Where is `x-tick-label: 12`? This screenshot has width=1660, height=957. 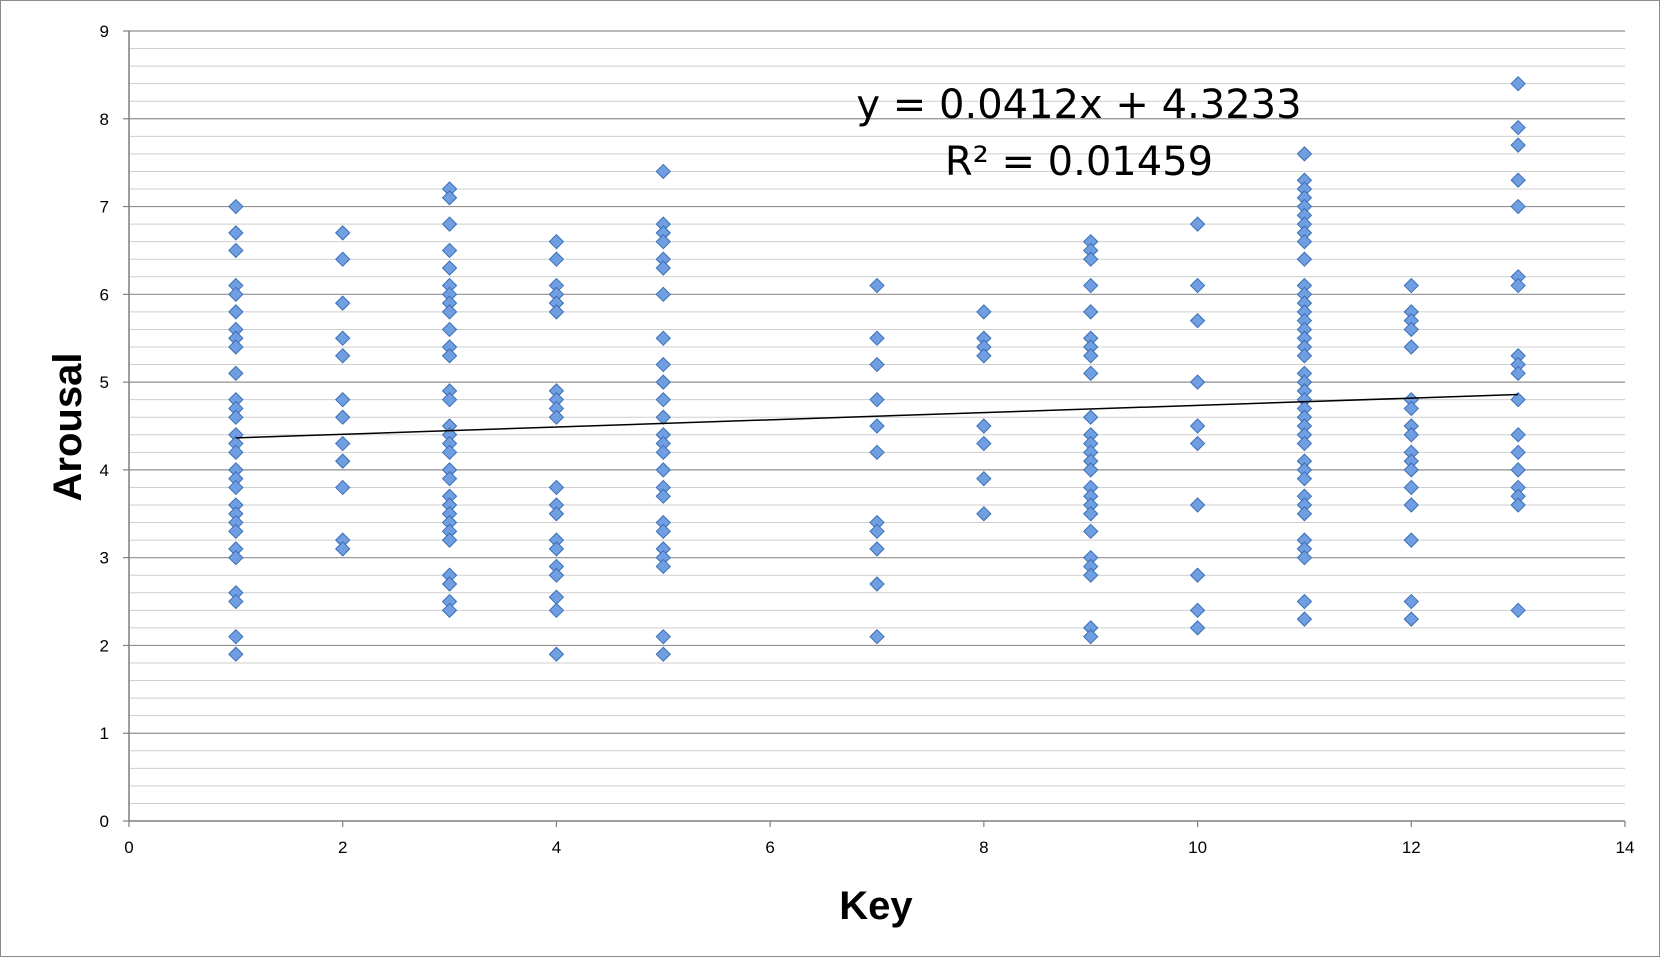 x-tick-label: 12 is located at coordinates (1411, 847).